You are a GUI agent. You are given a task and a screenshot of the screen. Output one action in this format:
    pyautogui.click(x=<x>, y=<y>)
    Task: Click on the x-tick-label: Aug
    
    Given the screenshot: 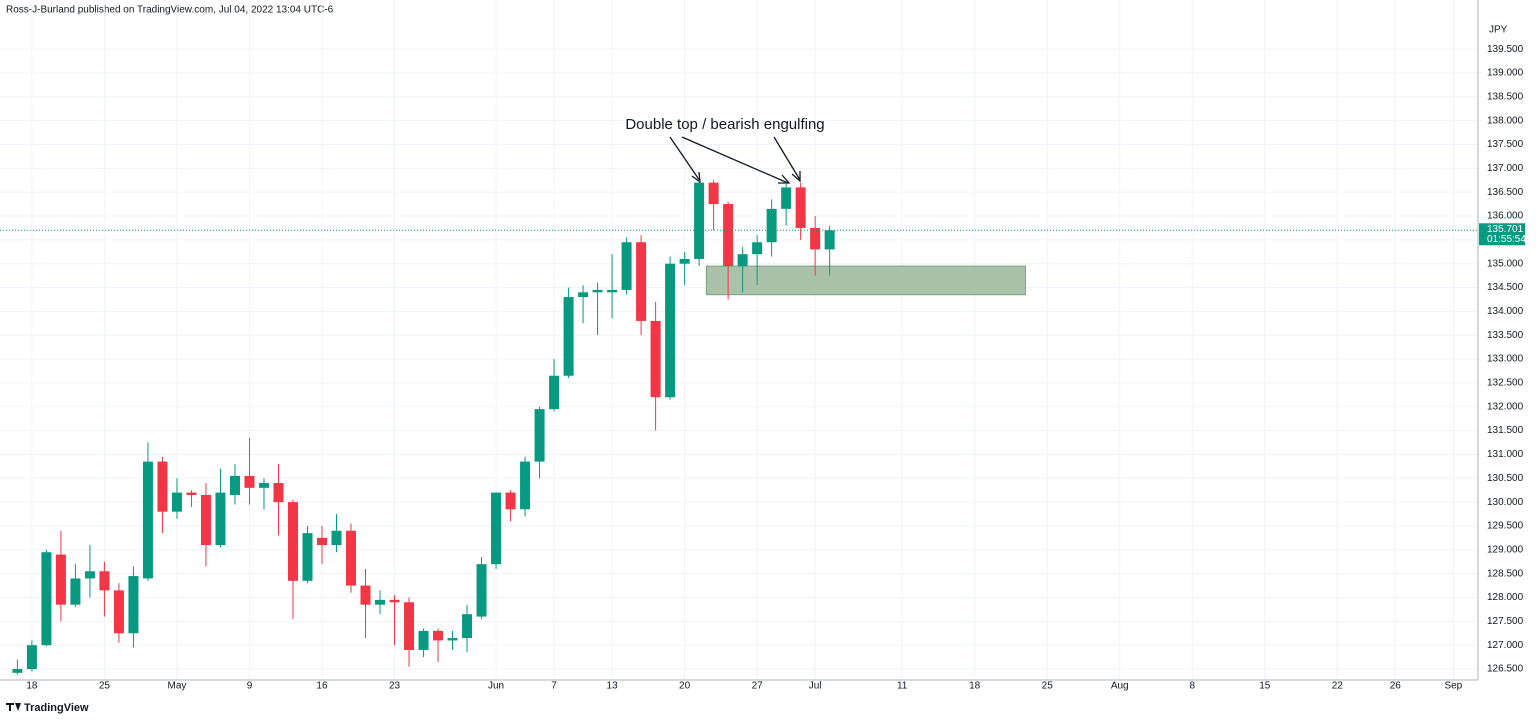 What is the action you would take?
    pyautogui.click(x=1120, y=686)
    